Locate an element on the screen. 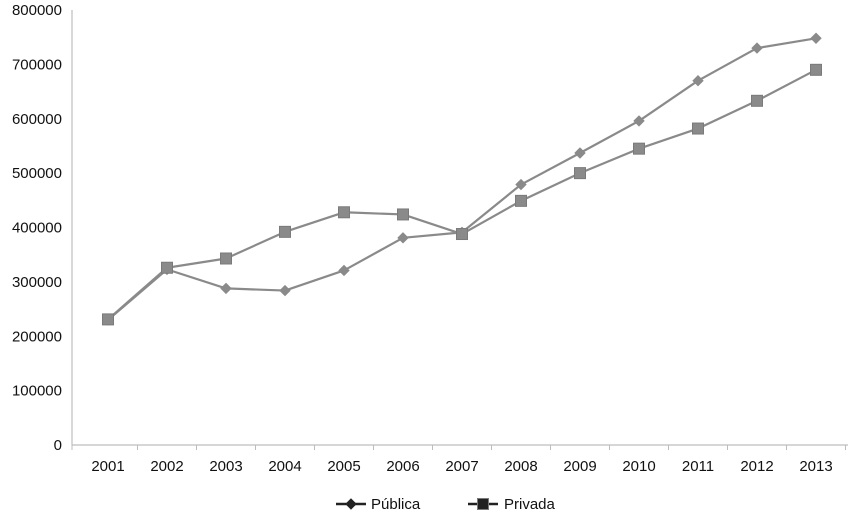 The width and height of the screenshot is (850, 514). chart-legend: Pública Privada is located at coordinates (446, 504).